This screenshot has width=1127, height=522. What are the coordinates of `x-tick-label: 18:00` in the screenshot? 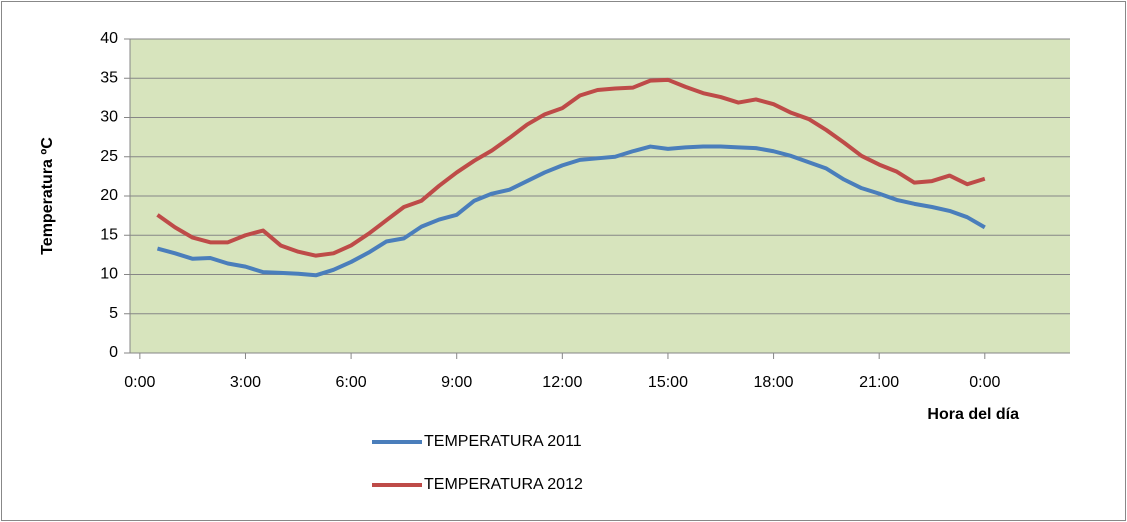 It's located at (774, 382).